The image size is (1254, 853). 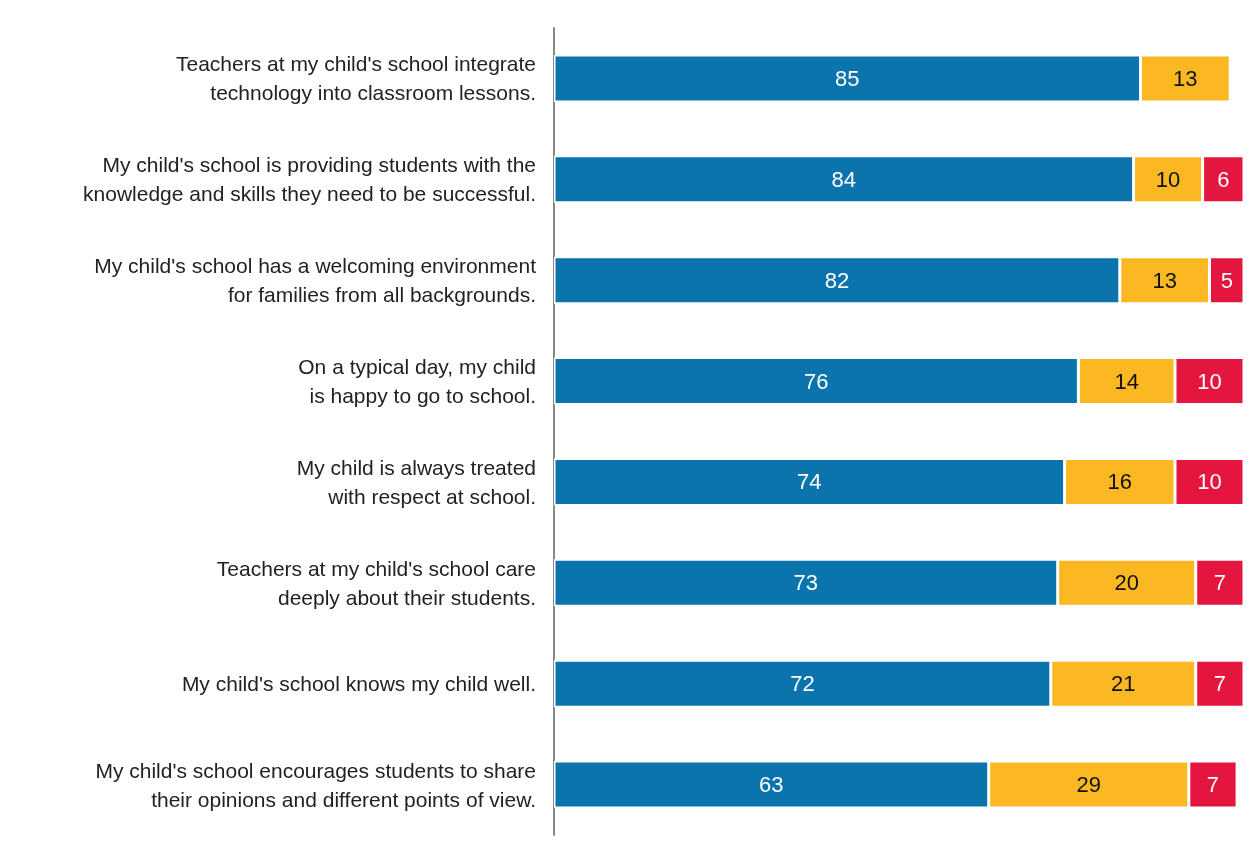 I want to click on data-label: 5, so click(x=1226, y=280).